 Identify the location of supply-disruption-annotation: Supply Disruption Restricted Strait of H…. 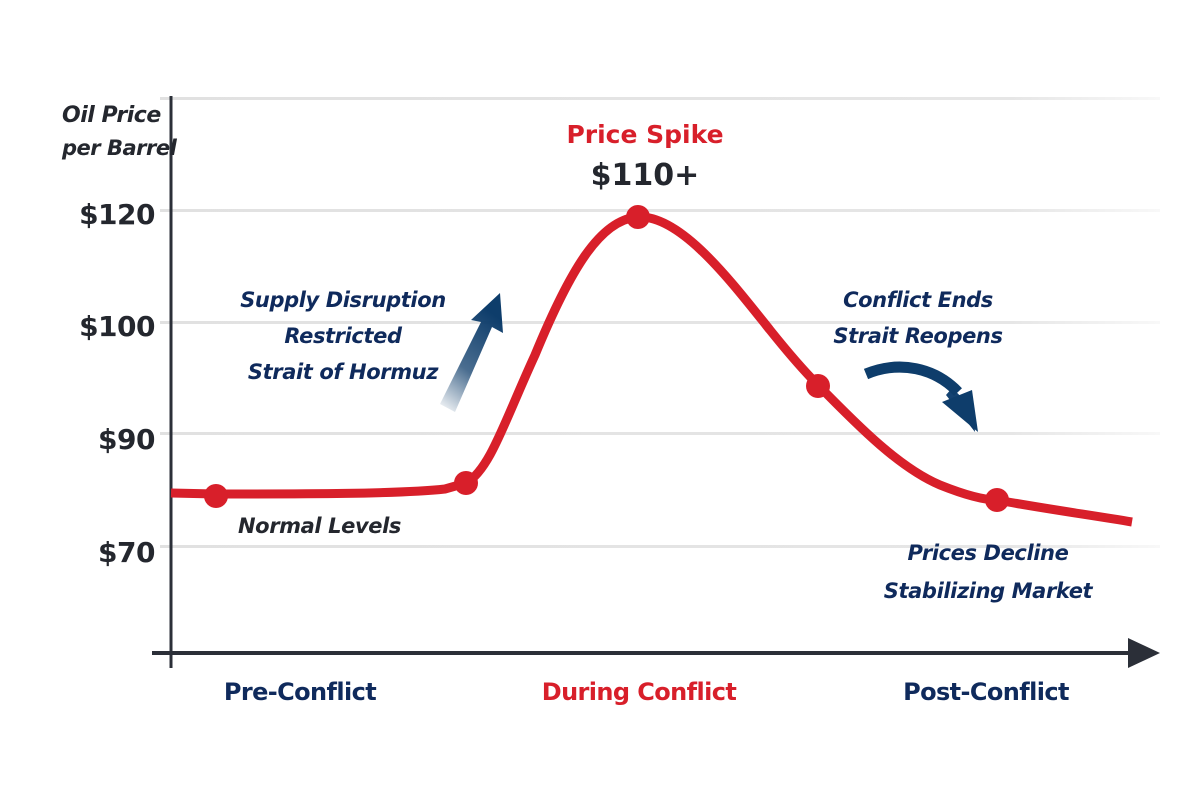
(343, 336).